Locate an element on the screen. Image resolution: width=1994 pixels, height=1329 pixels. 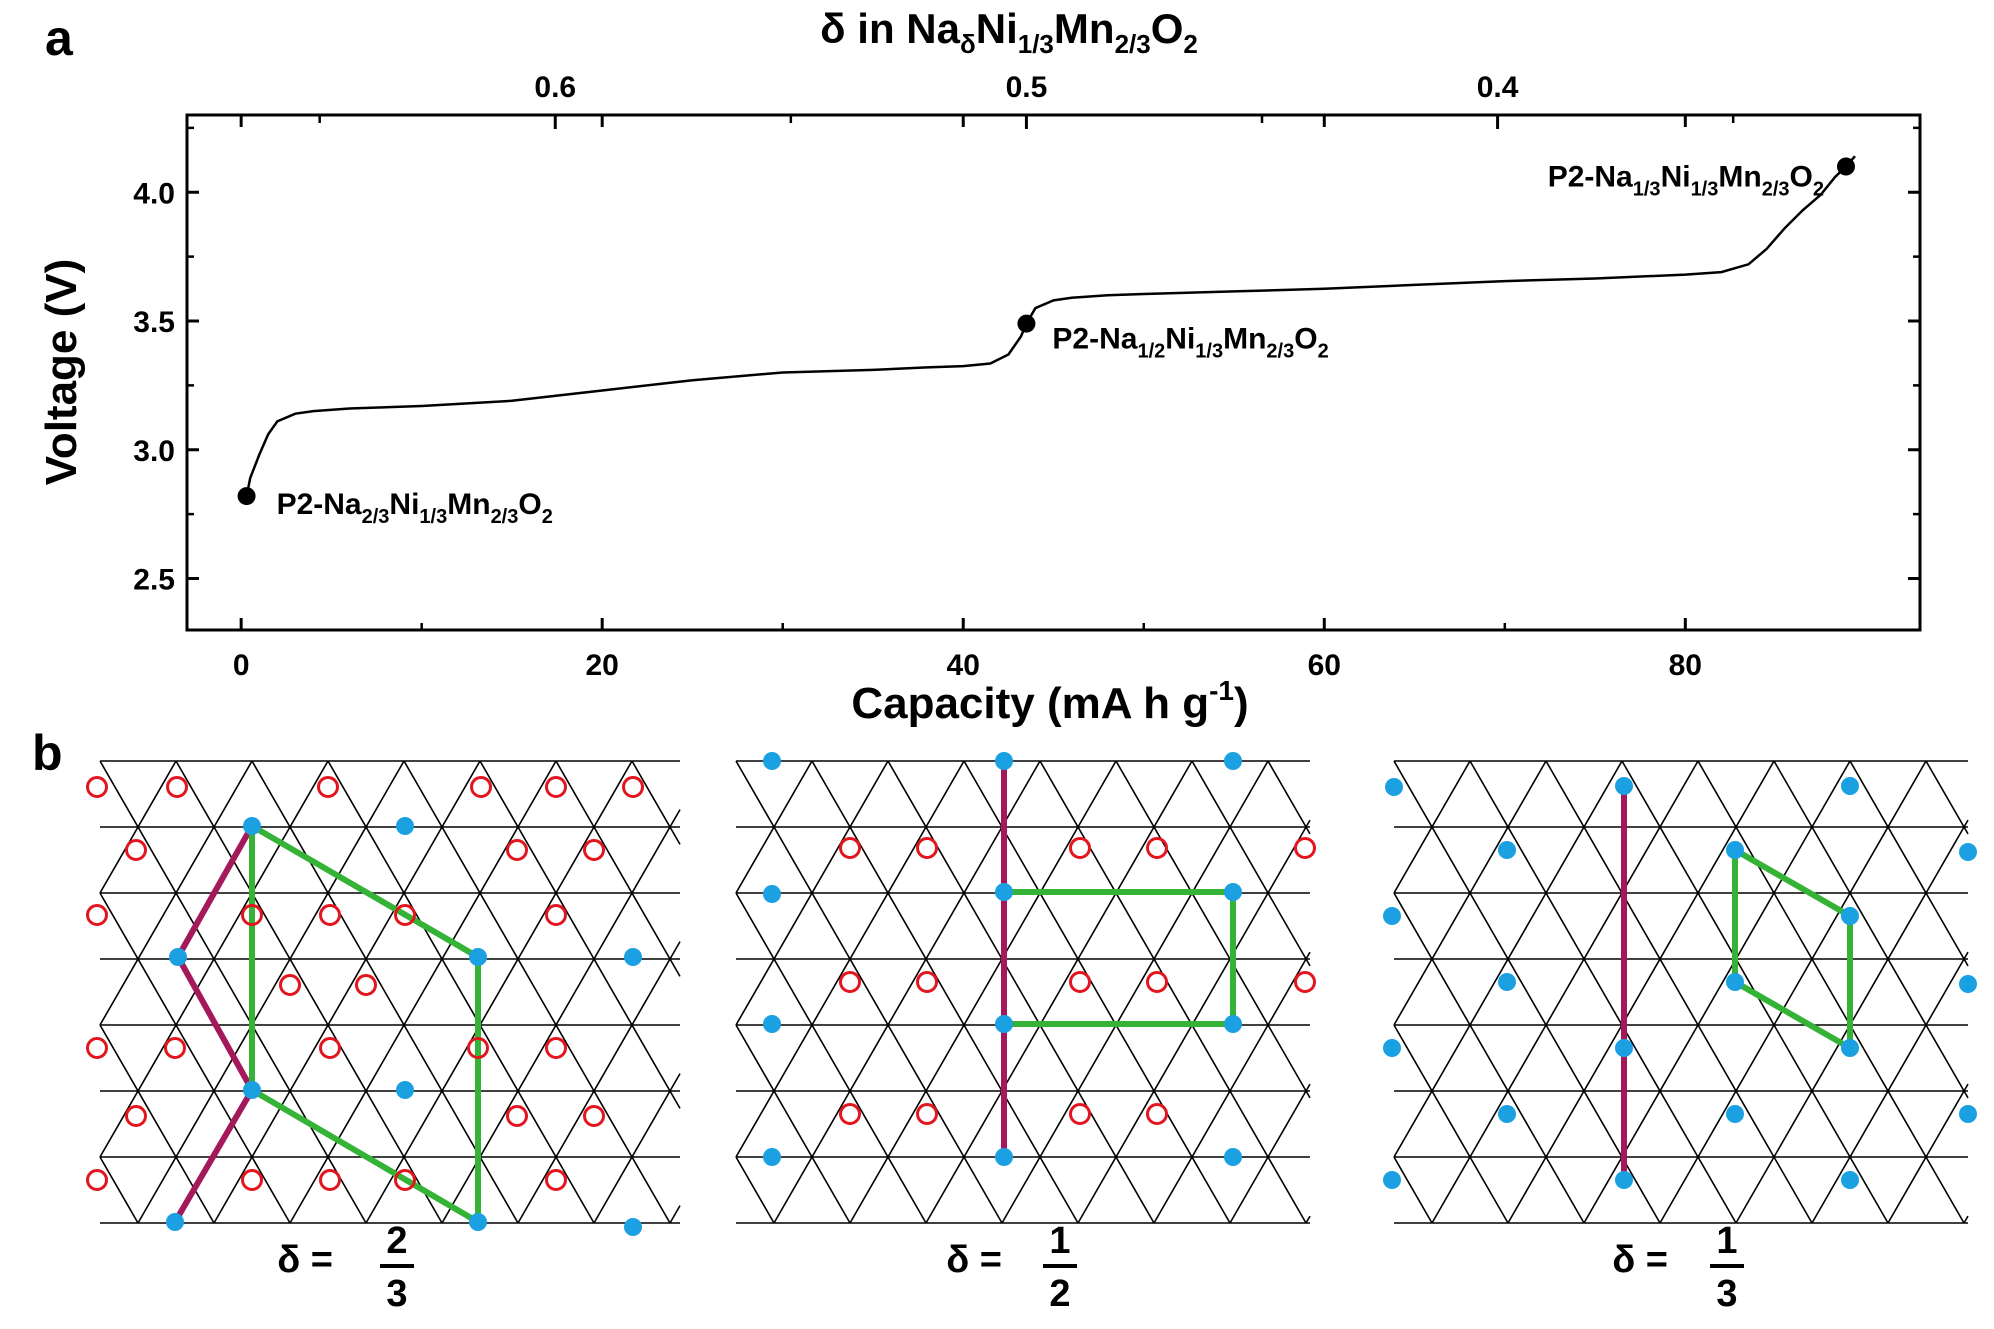
lattice-delta-one-half is located at coordinates (1025, 988).